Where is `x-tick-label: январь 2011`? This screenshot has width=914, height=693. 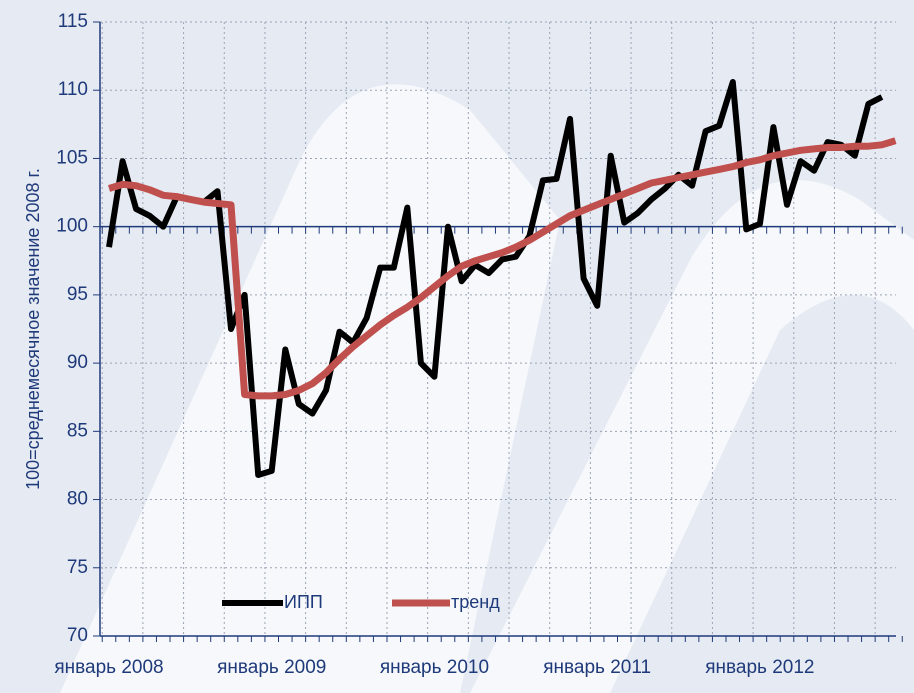
x-tick-label: январь 2011 is located at coordinates (597, 667).